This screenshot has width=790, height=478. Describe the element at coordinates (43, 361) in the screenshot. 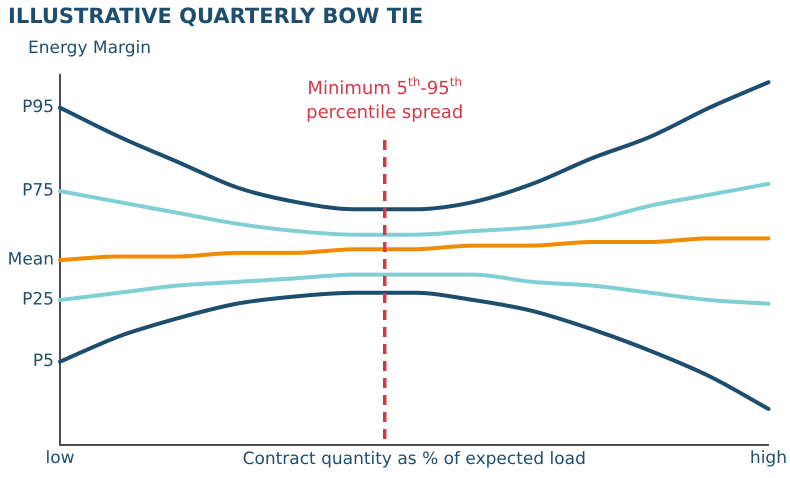

I see `text: P5` at that location.